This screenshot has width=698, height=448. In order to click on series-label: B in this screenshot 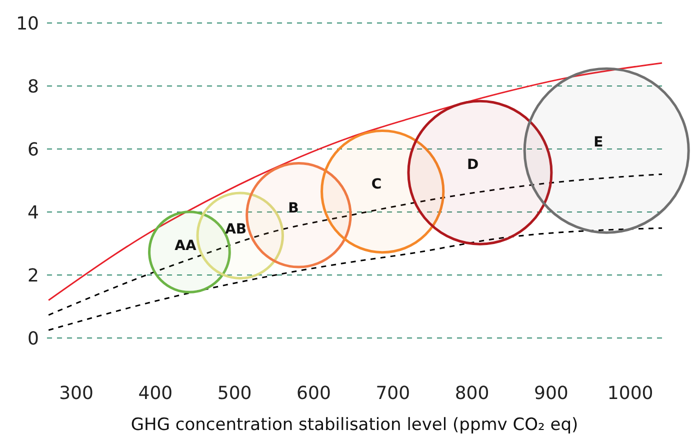, I will do `click(293, 208)`.